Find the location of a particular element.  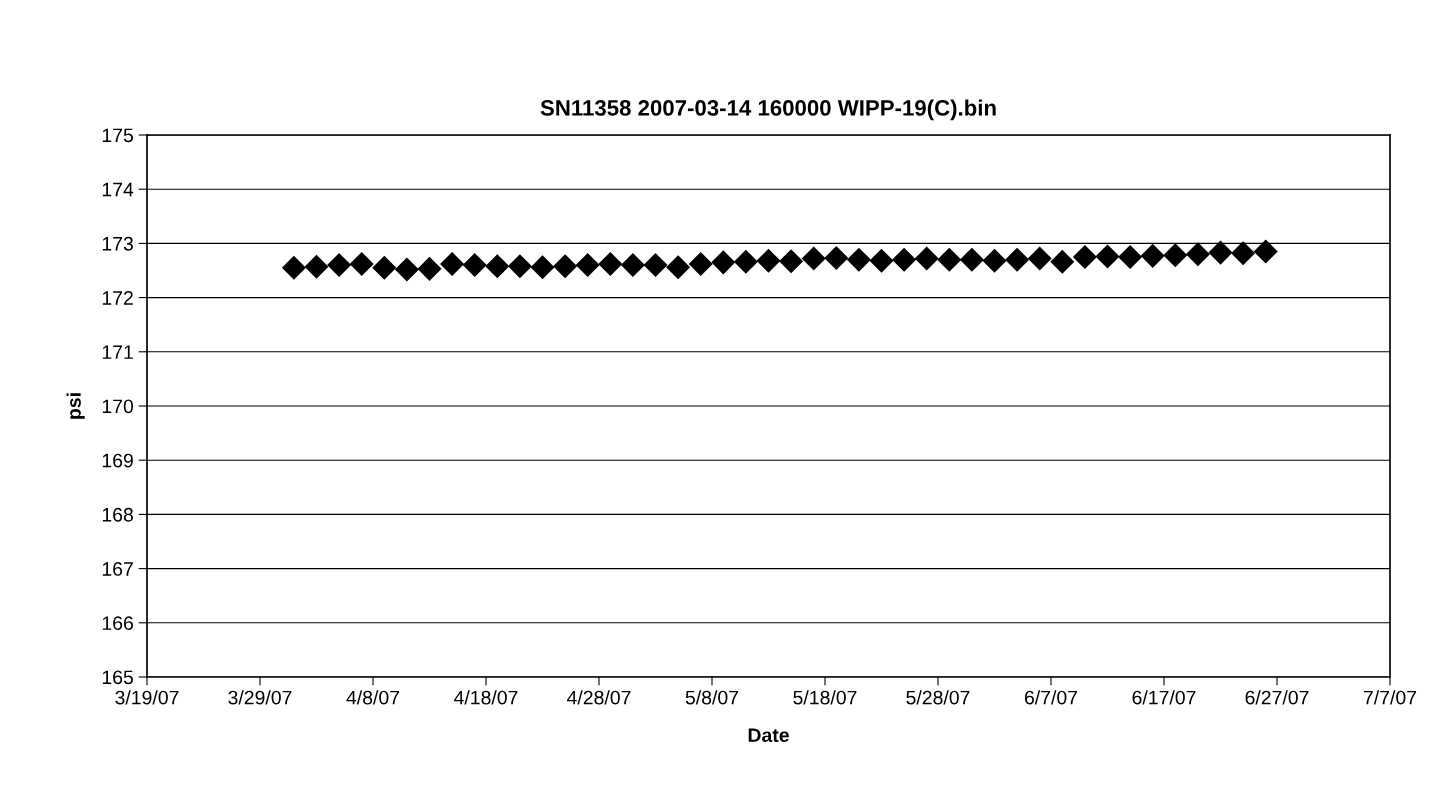

y-axis-title: psi is located at coordinates (75, 406).